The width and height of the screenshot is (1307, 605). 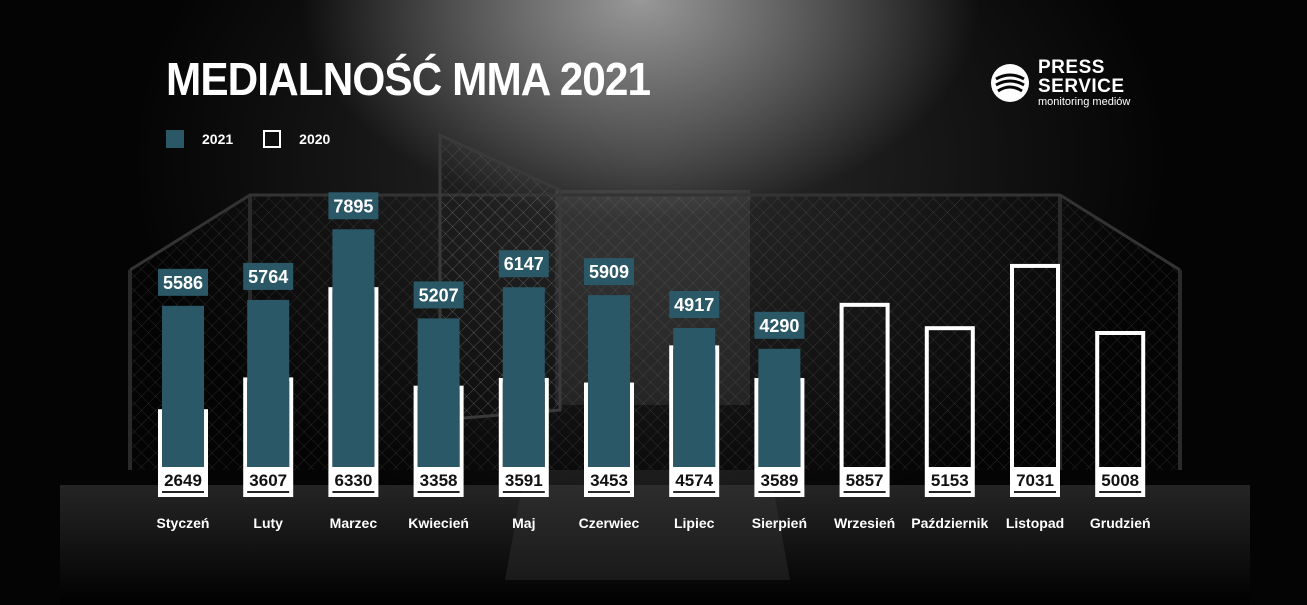 I want to click on data-label-2021-4: 5207, so click(x=439, y=295).